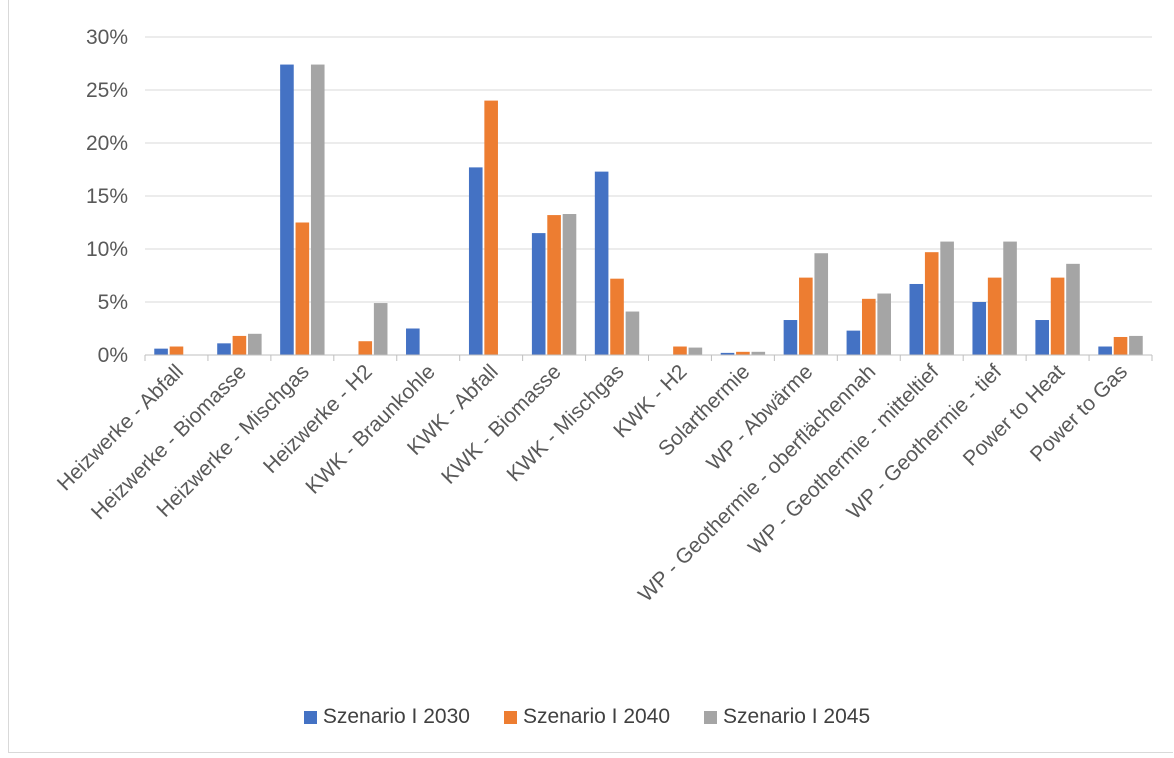  Describe the element at coordinates (501, 424) in the screenshot. I see `category-label: KWK - Biomasse` at that location.